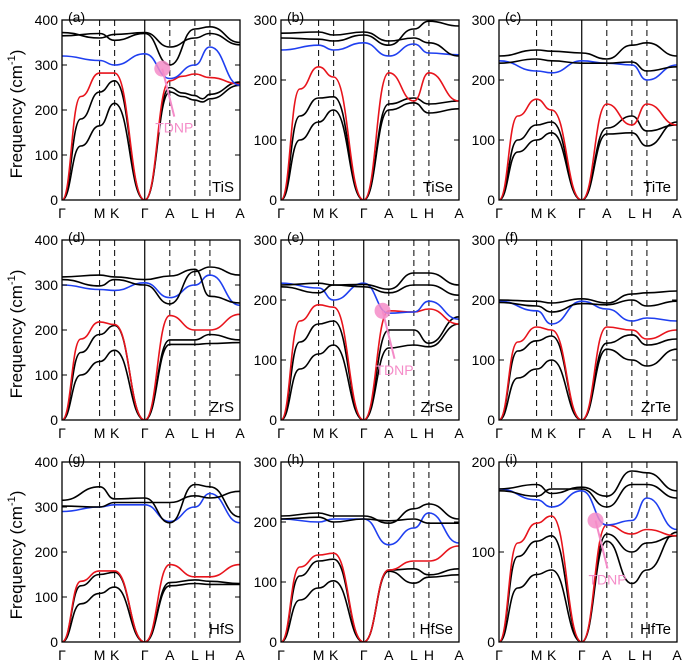  Describe the element at coordinates (76, 459) in the screenshot. I see `panel-label: (g)` at that location.